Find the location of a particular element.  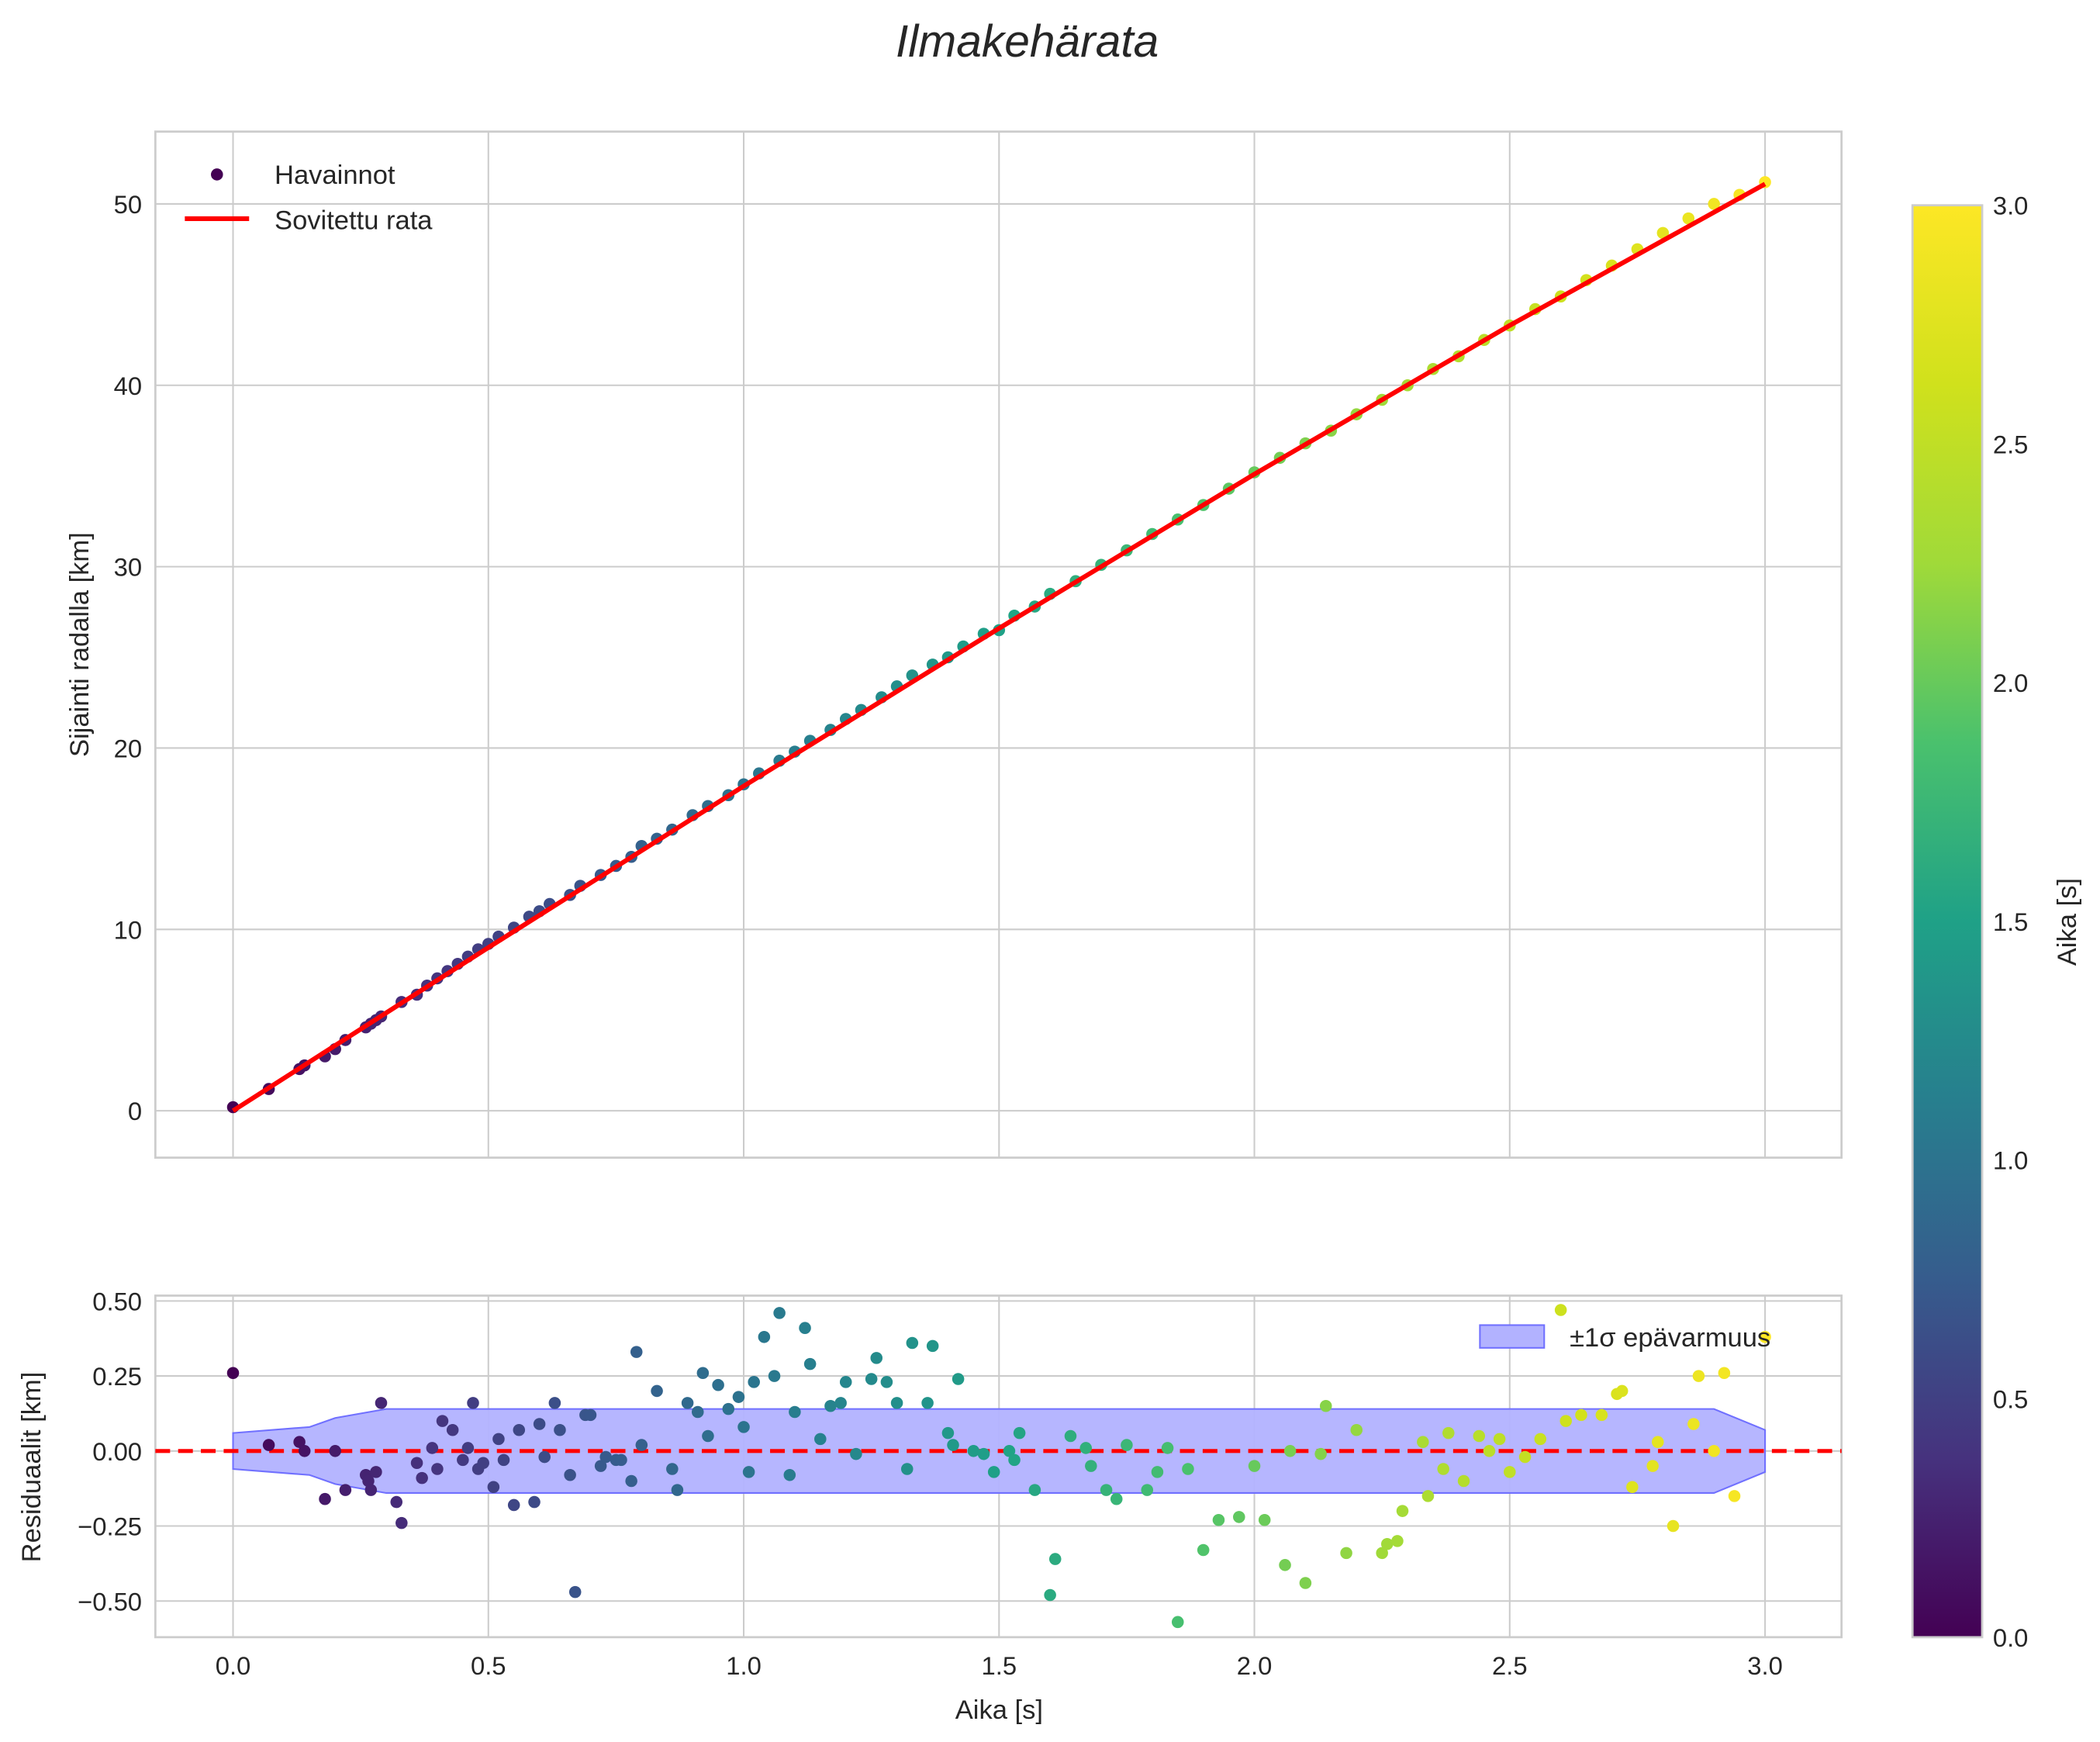

x-tick-label: 0.5 is located at coordinates (488, 1665).